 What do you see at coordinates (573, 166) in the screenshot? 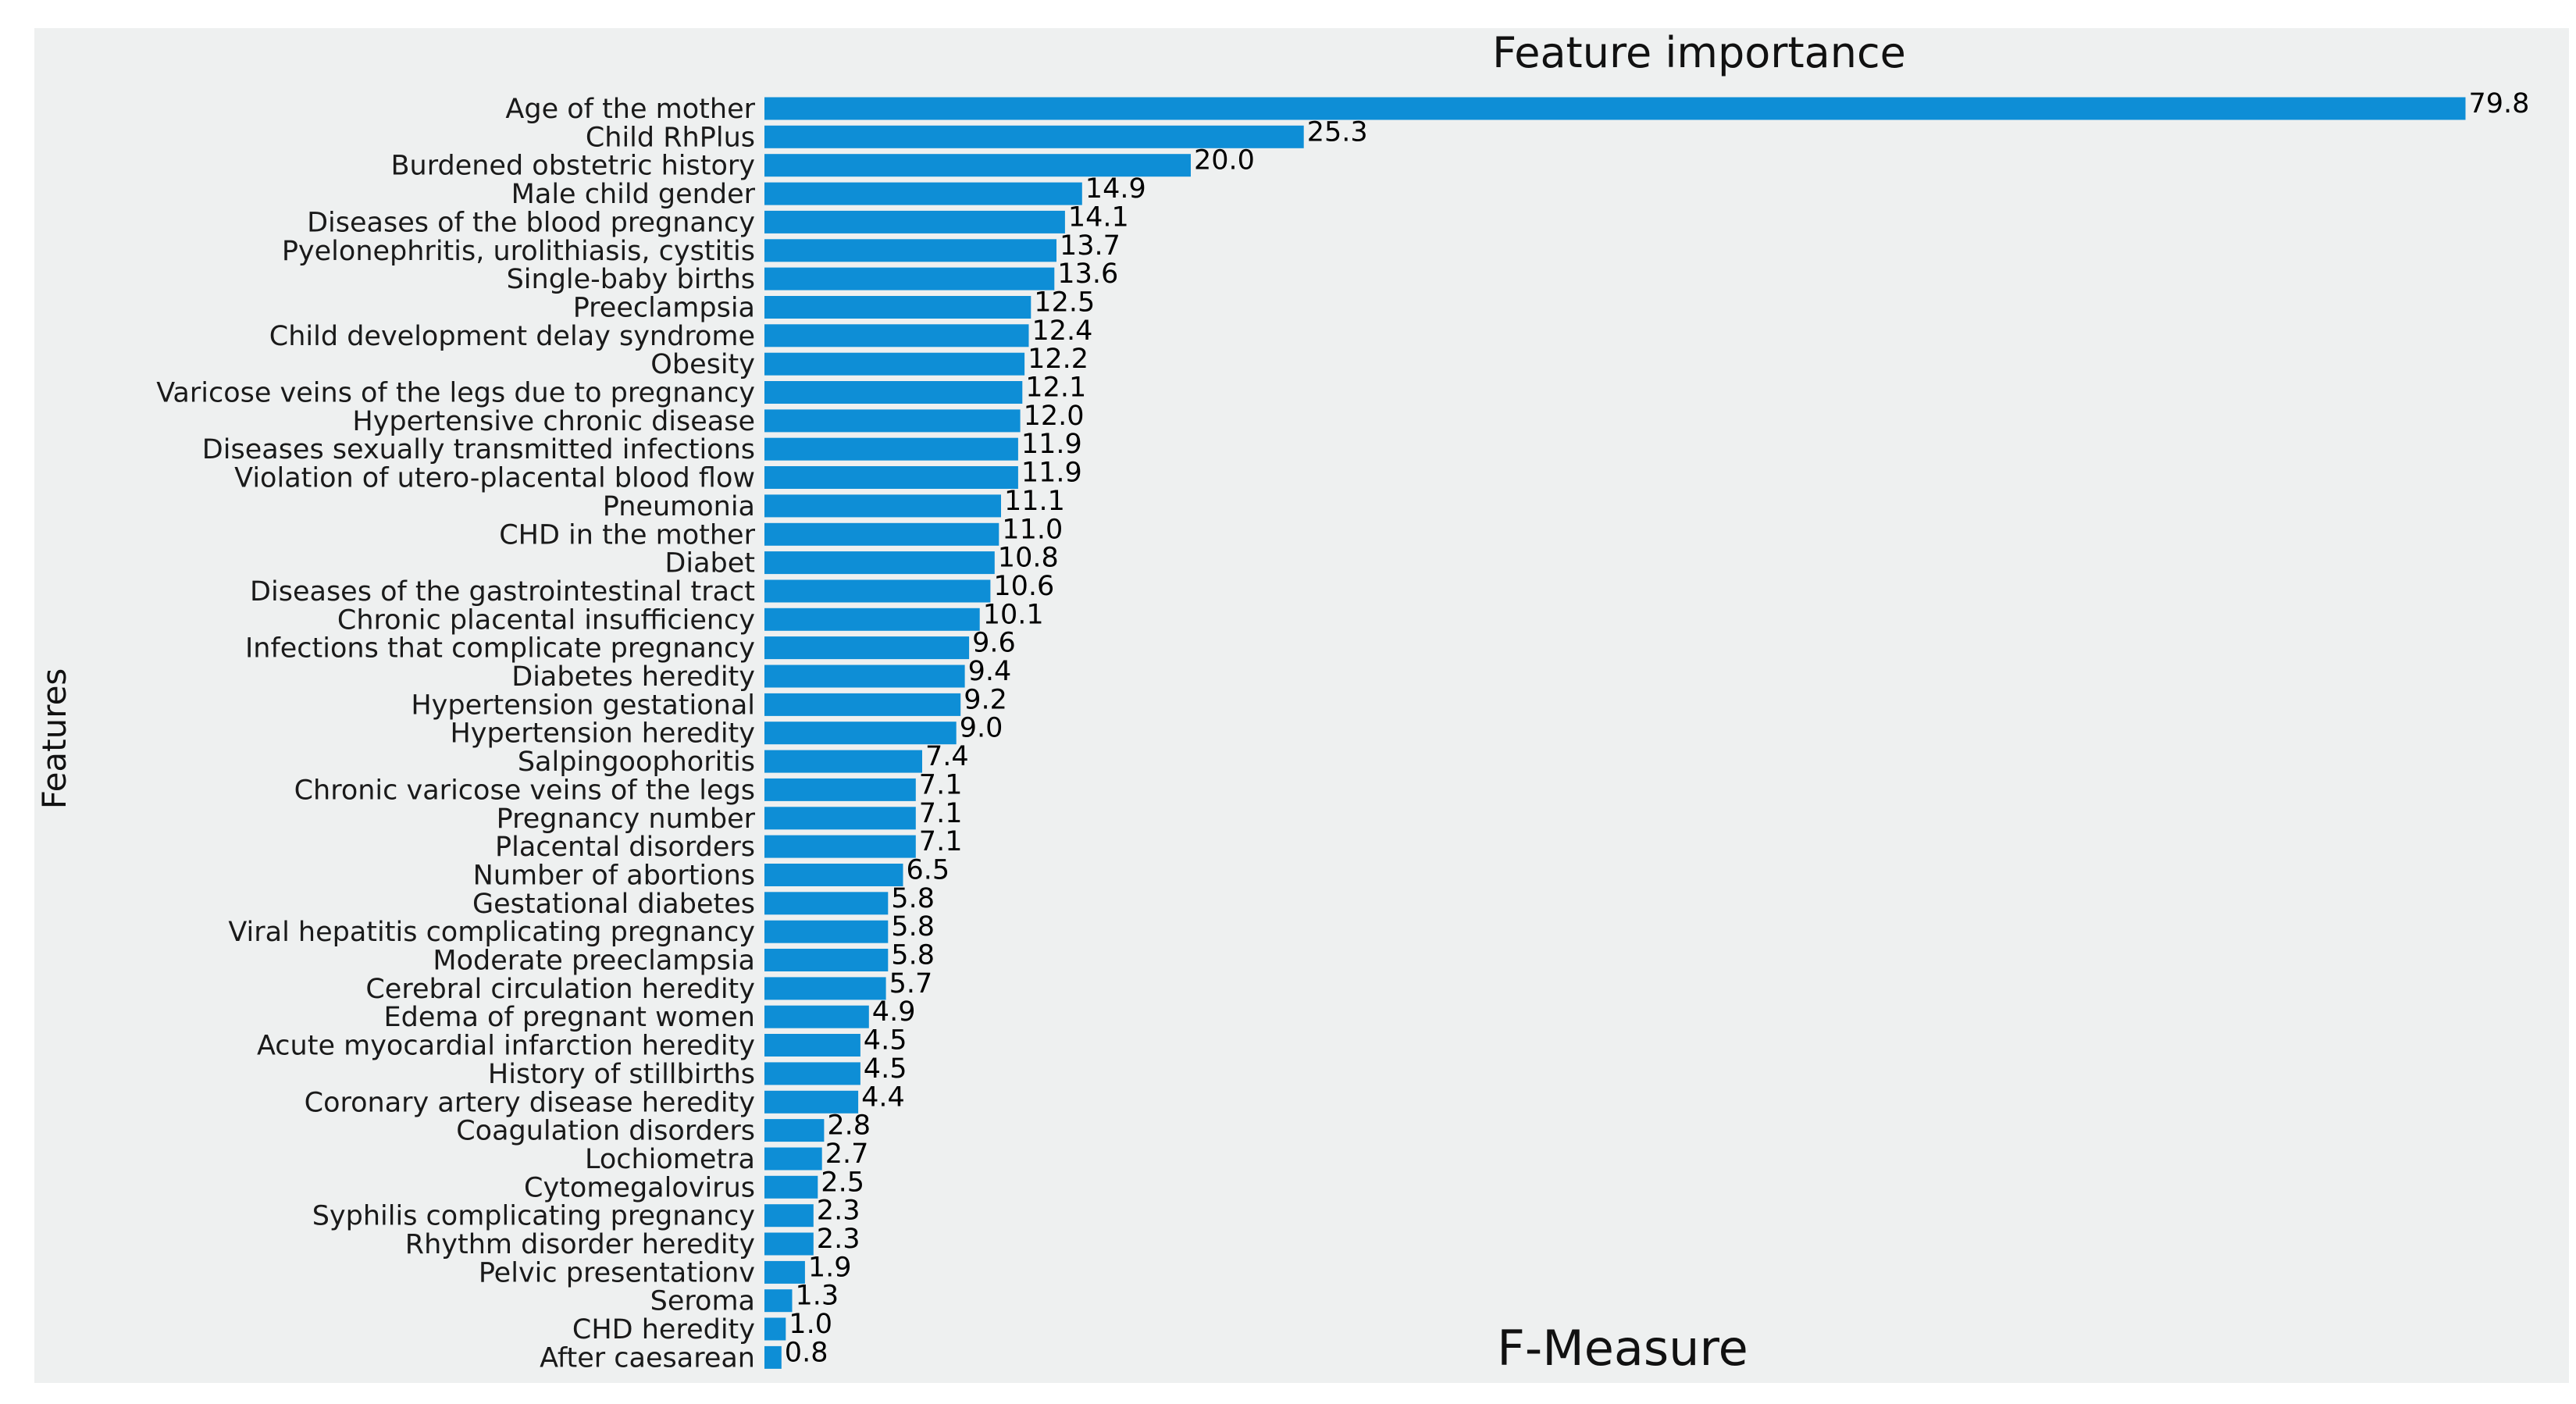
I see `category-label-2: Burdened obstetric history` at bounding box center [573, 166].